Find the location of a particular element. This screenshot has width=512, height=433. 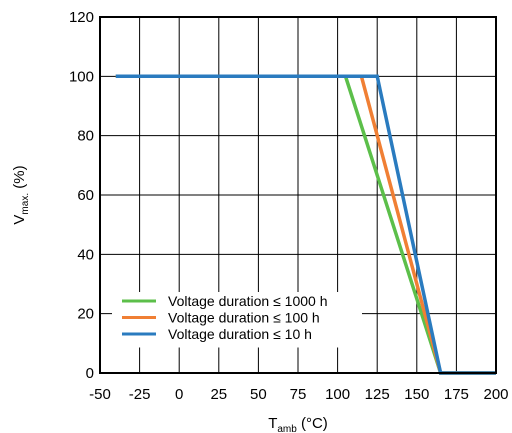

y-tick-label: 120 is located at coordinates (81, 17).